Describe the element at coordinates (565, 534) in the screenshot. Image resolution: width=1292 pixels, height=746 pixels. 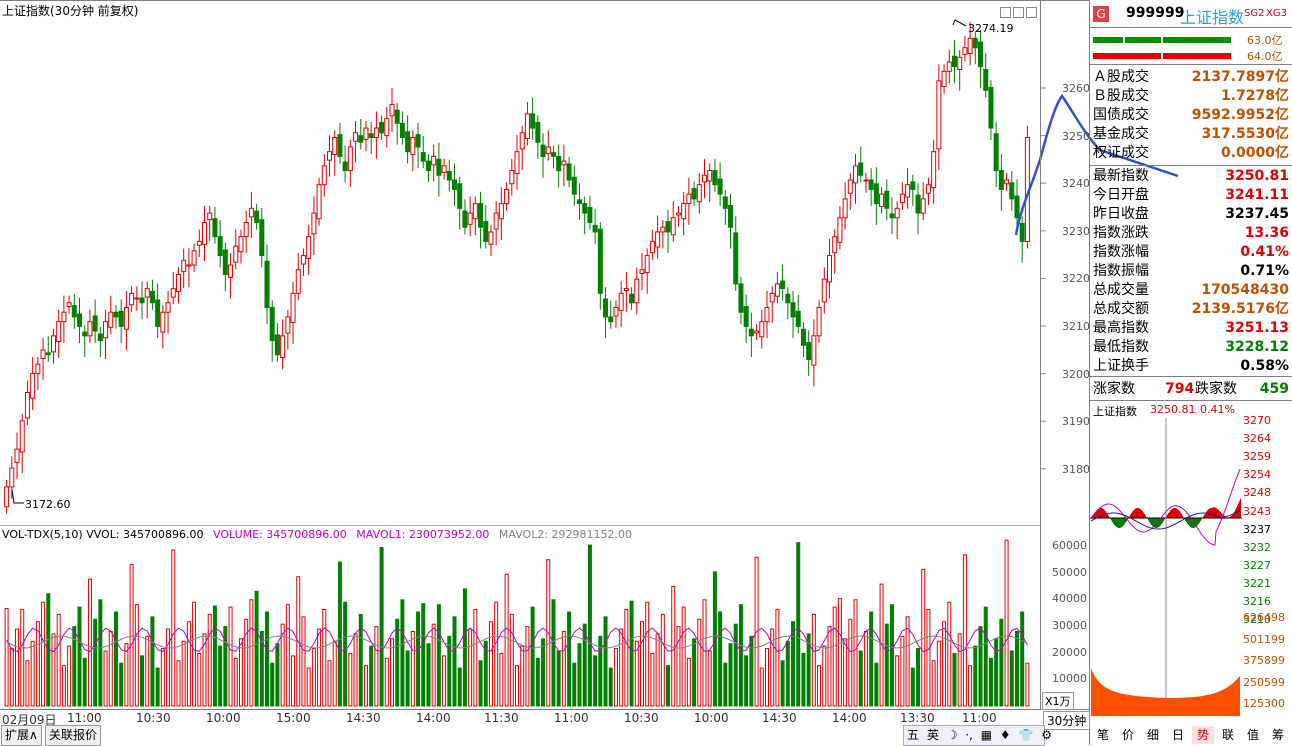
I see `mavol2-value: MAVOL2: 292981152.00` at that location.